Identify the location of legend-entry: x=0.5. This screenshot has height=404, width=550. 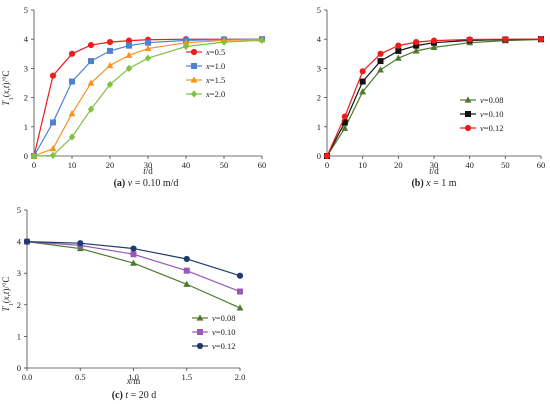
(205, 52).